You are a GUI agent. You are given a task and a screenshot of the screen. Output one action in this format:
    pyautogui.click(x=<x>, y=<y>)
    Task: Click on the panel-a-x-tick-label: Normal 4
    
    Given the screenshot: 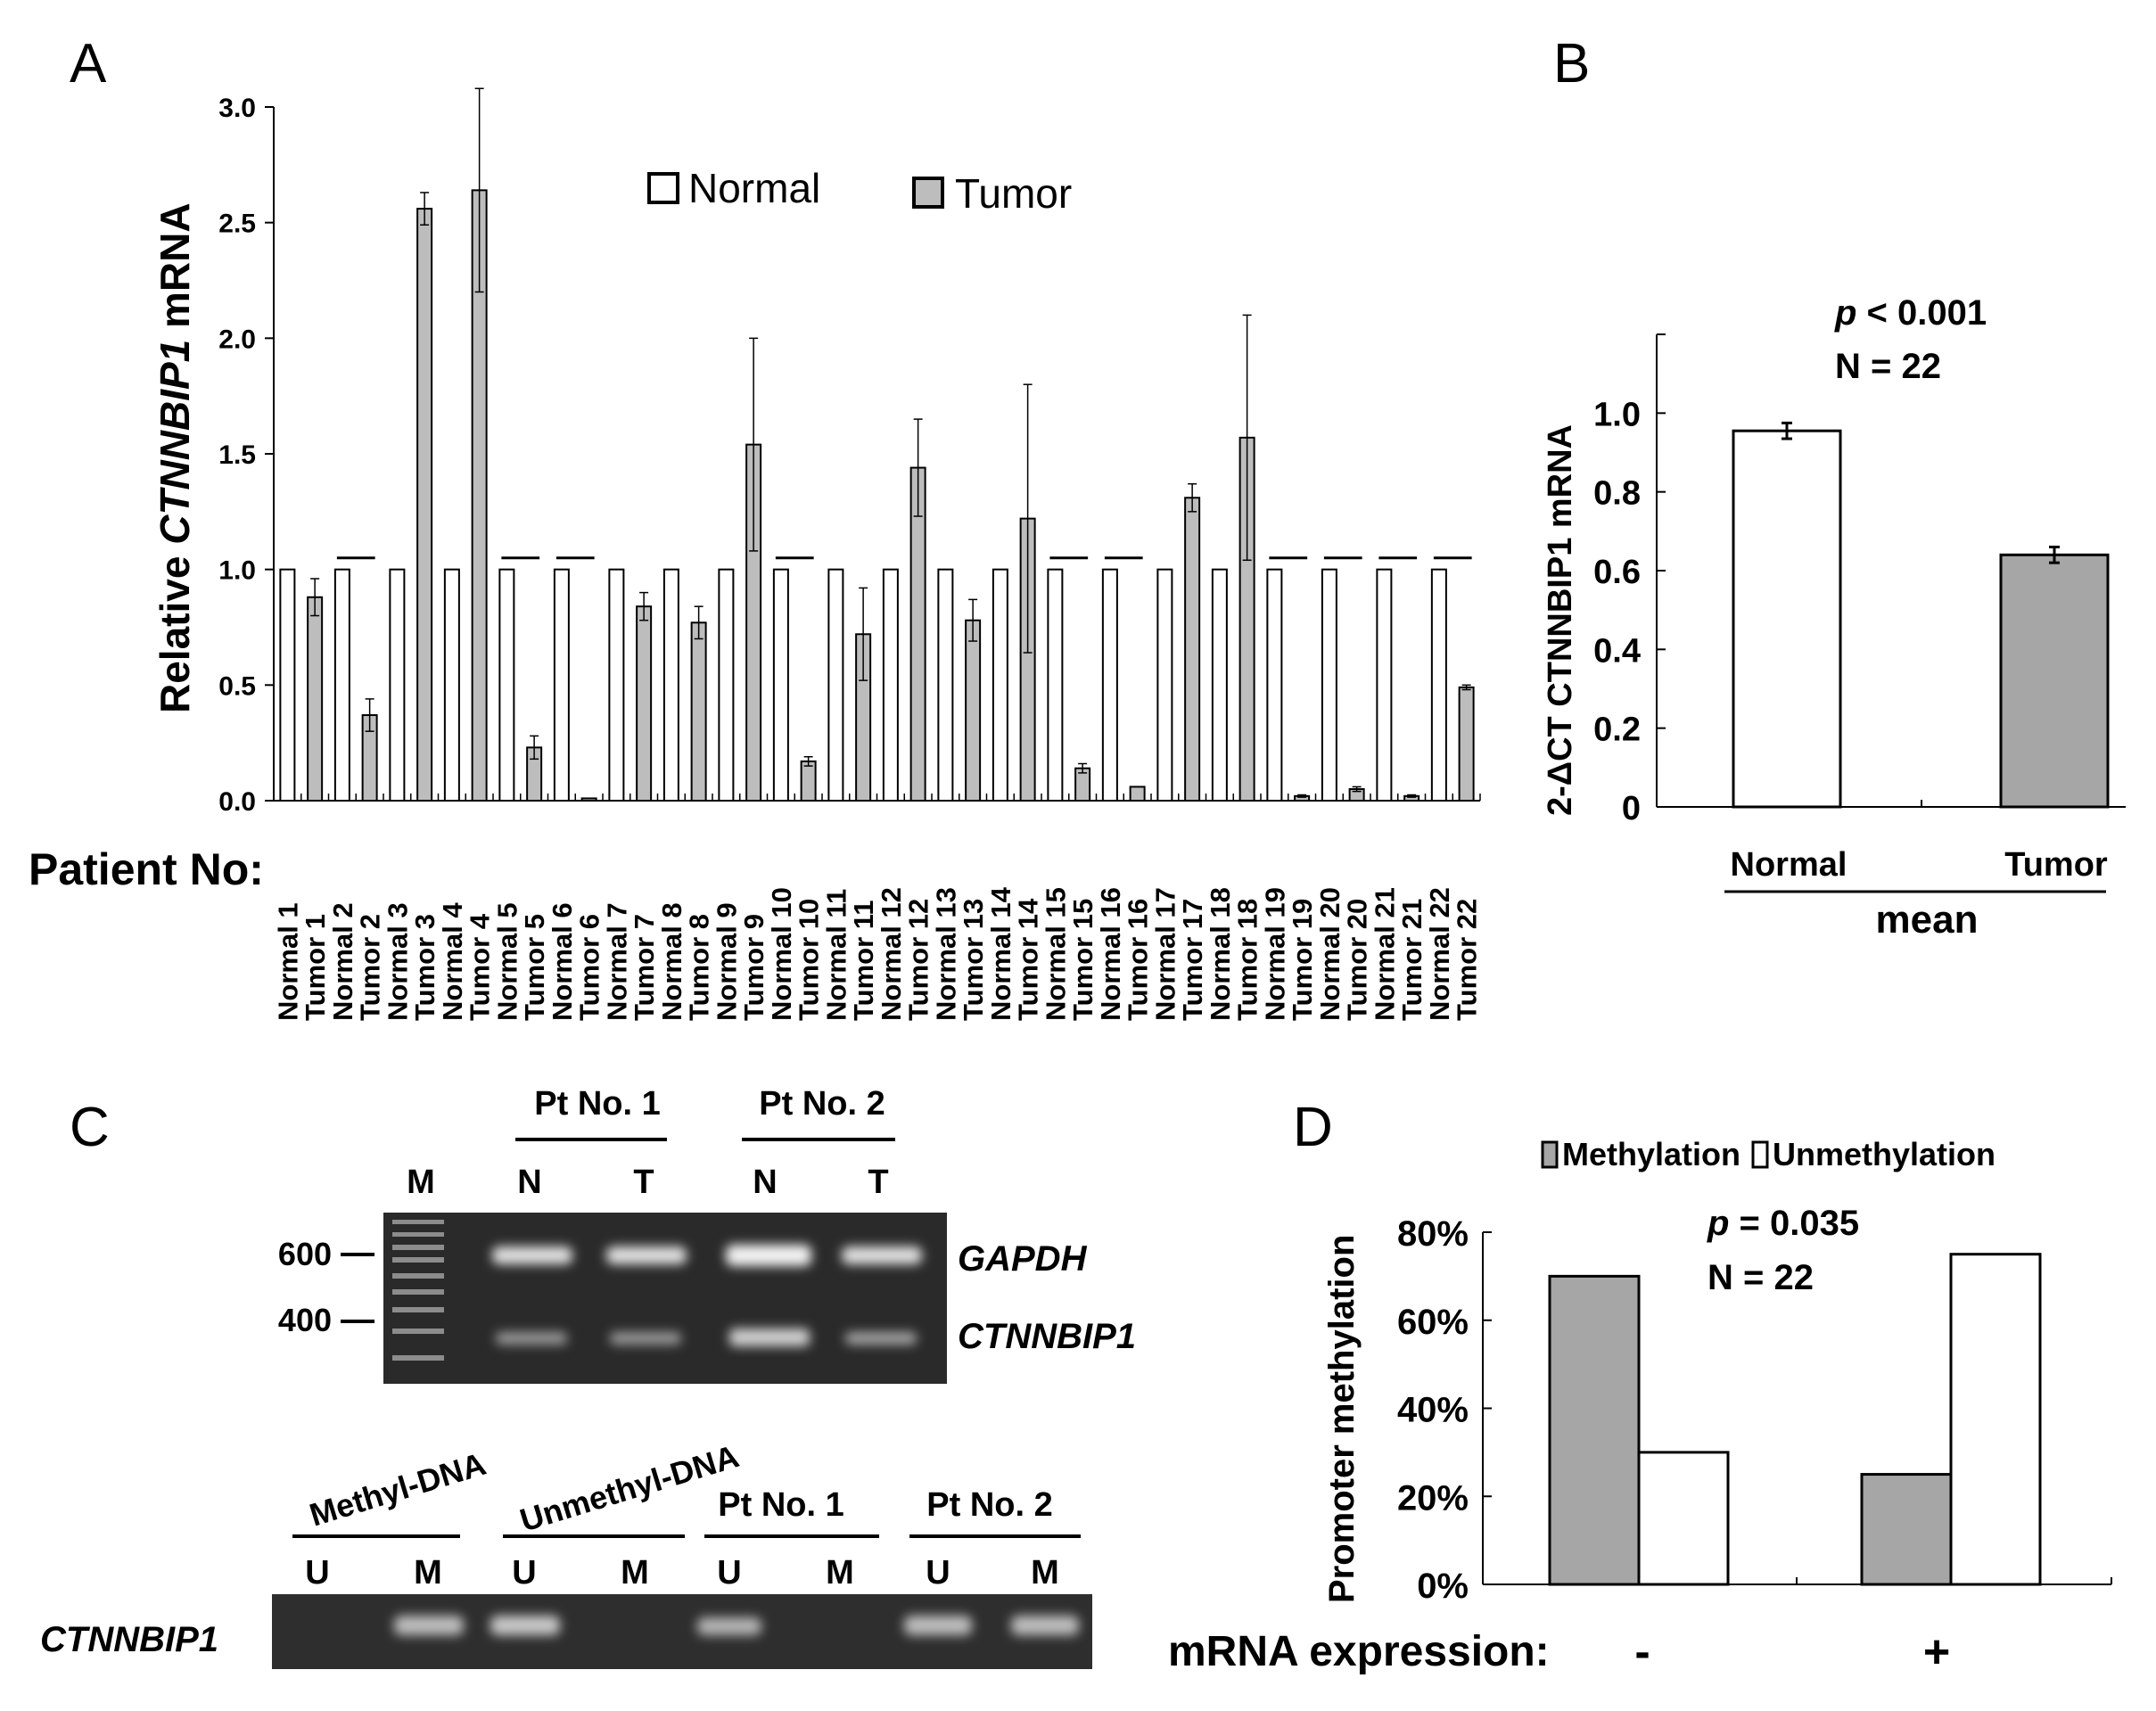 What is the action you would take?
    pyautogui.click(x=452, y=961)
    